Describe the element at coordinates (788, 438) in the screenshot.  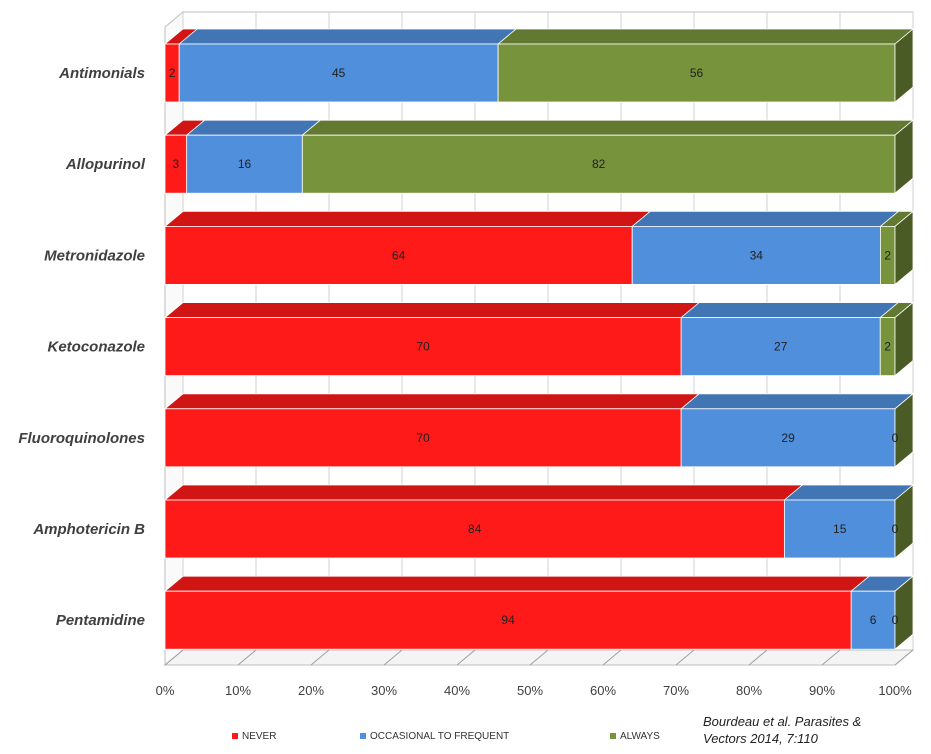
I see `data-label: 29` at that location.